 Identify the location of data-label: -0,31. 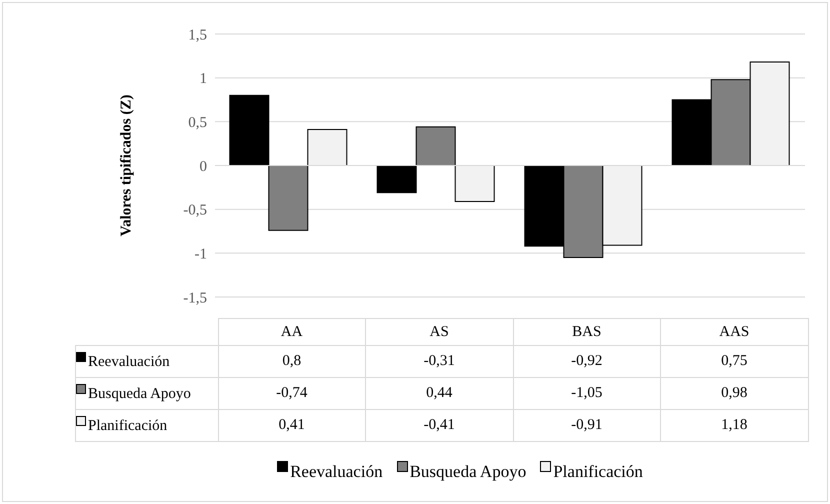
(439, 362).